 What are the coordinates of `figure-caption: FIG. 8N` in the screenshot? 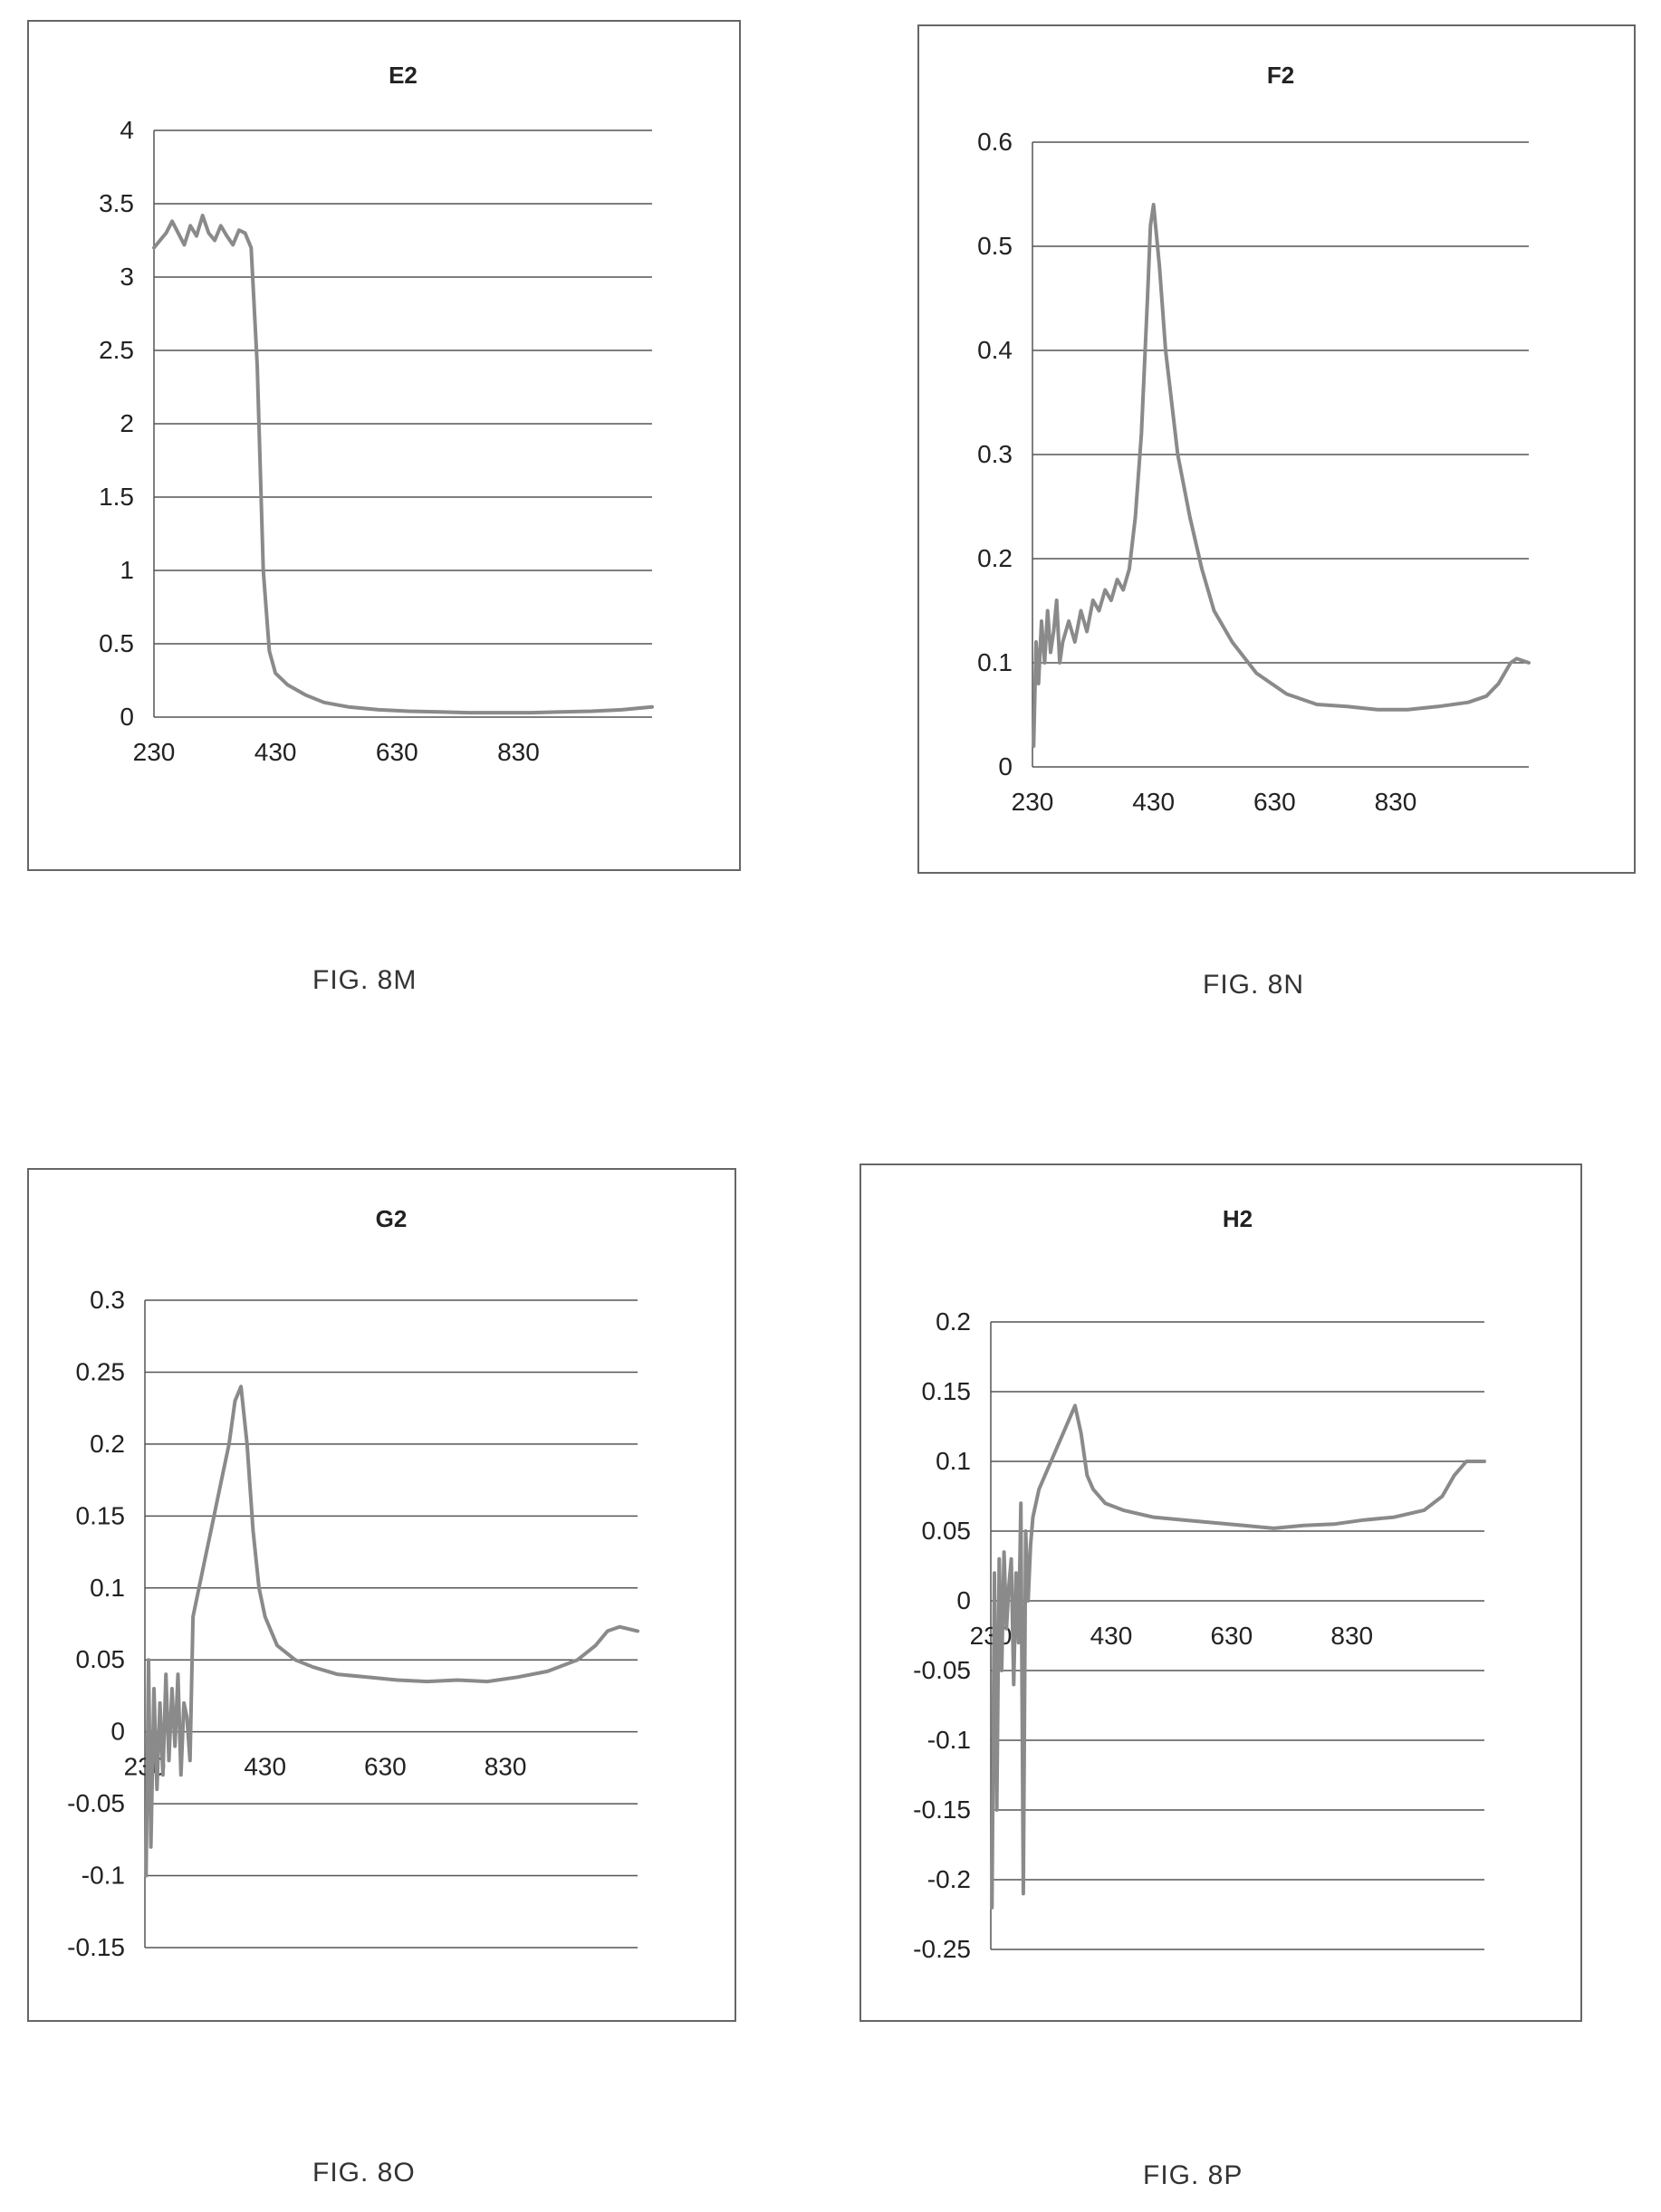 It's located at (1254, 985).